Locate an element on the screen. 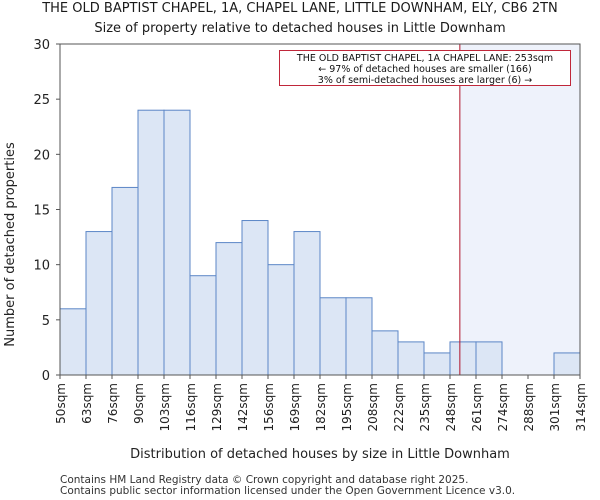 Image resolution: width=600 pixels, height=500 pixels. x-tick-label-314sqm: 314sqm is located at coordinates (581, 407).